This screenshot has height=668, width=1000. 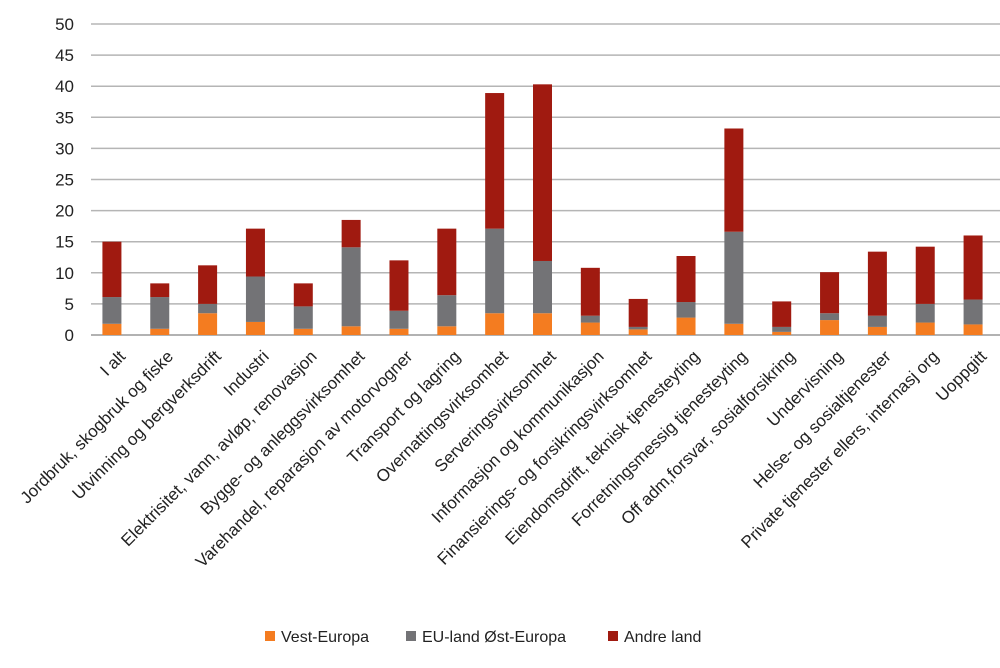 What do you see at coordinates (961, 376) in the screenshot?
I see `x-tick-label: Uoppgitt` at bounding box center [961, 376].